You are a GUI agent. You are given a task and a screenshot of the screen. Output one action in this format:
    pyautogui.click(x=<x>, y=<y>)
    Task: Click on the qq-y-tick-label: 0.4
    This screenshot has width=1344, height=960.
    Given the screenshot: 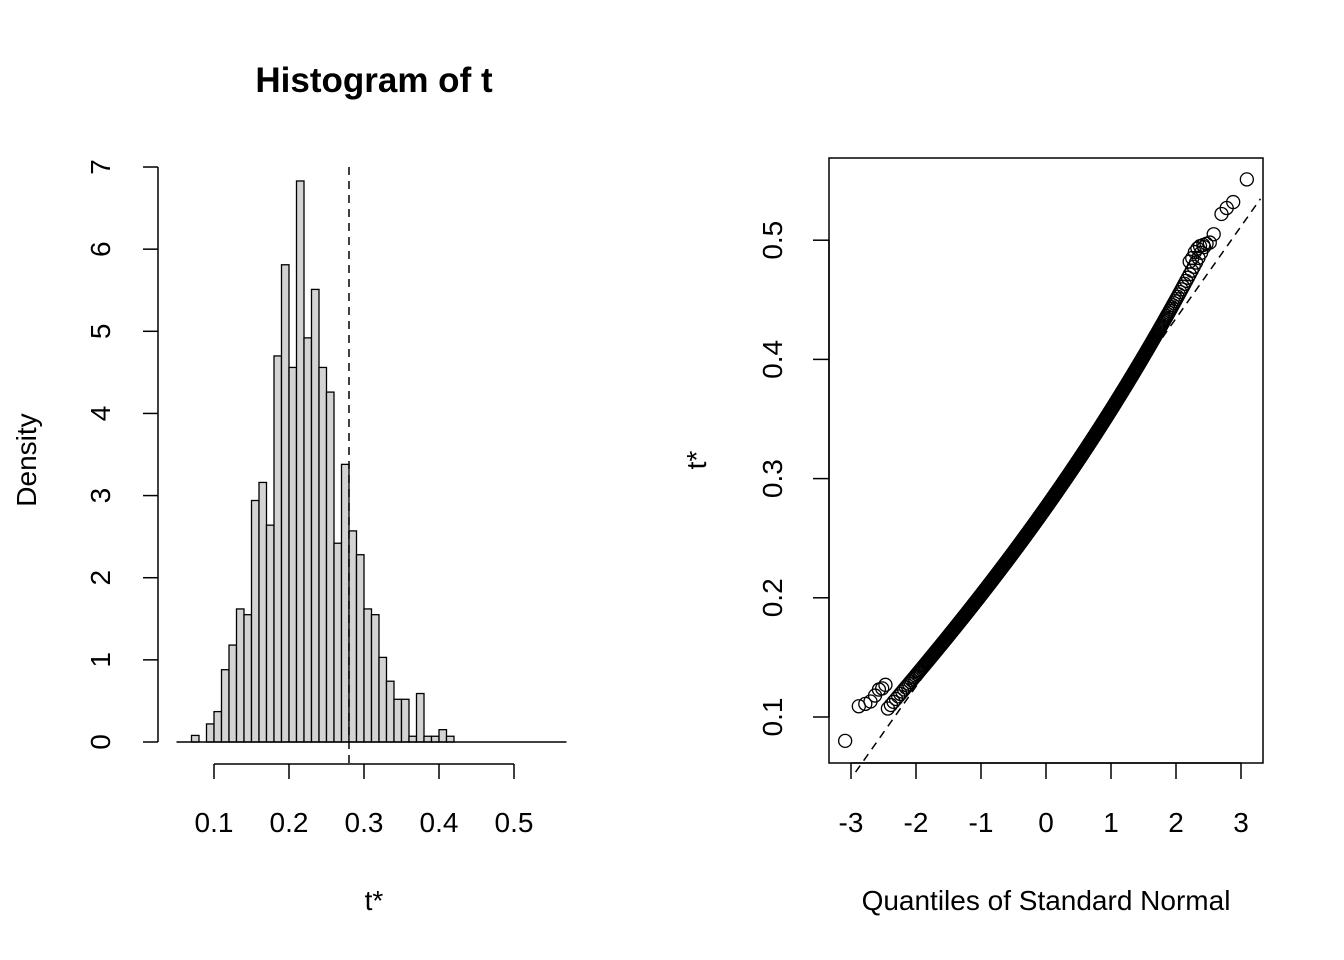 What is the action you would take?
    pyautogui.click(x=772, y=359)
    